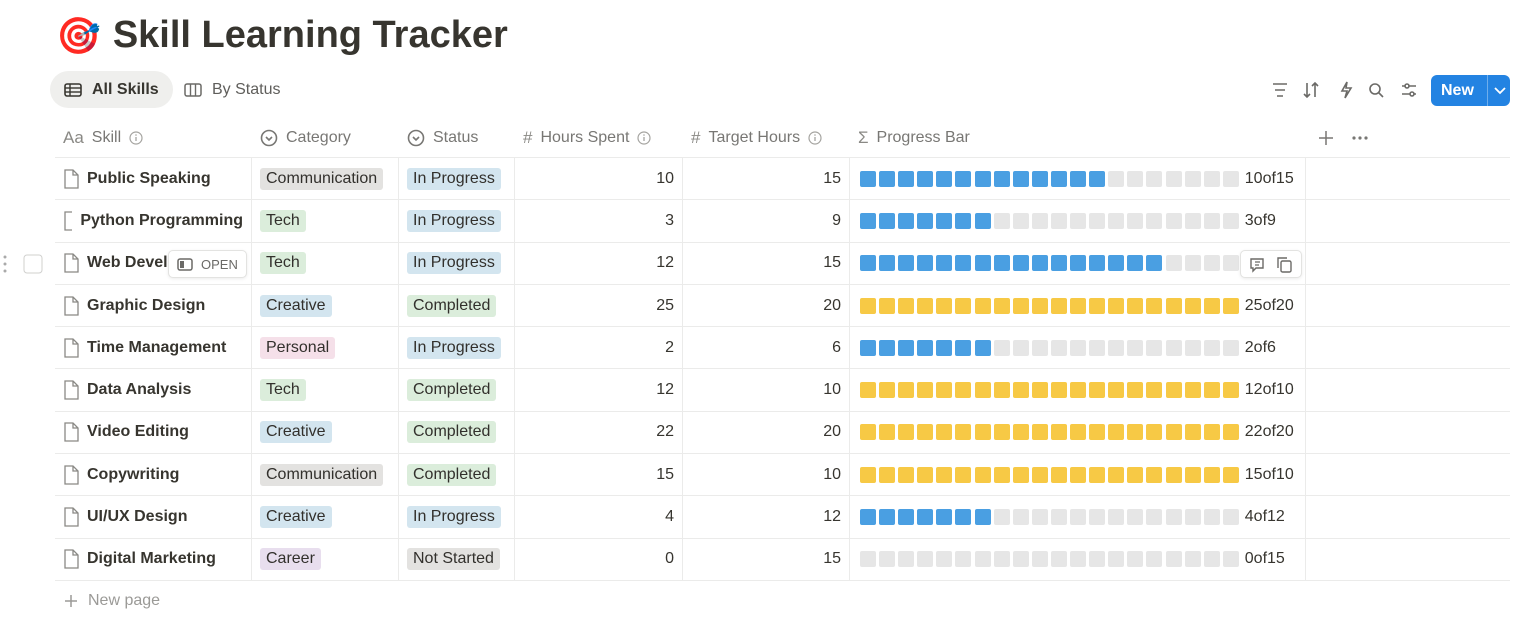 This screenshot has width=1536, height=639. I want to click on target-cell: 6, so click(766, 348).